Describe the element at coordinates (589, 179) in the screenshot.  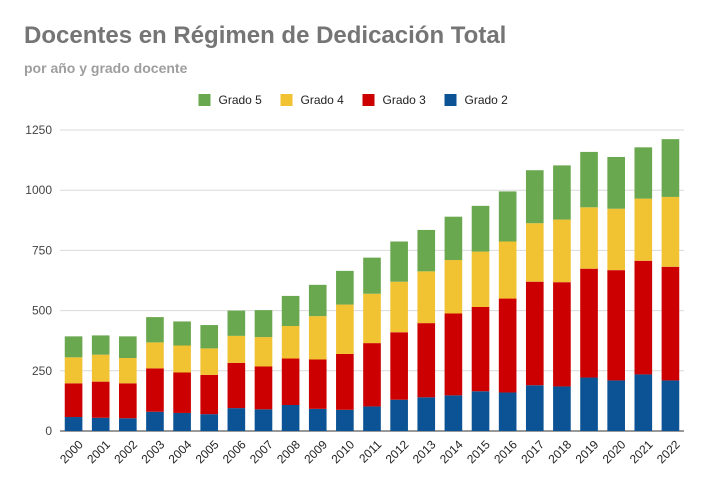
I see `bar-grado-5-2019` at that location.